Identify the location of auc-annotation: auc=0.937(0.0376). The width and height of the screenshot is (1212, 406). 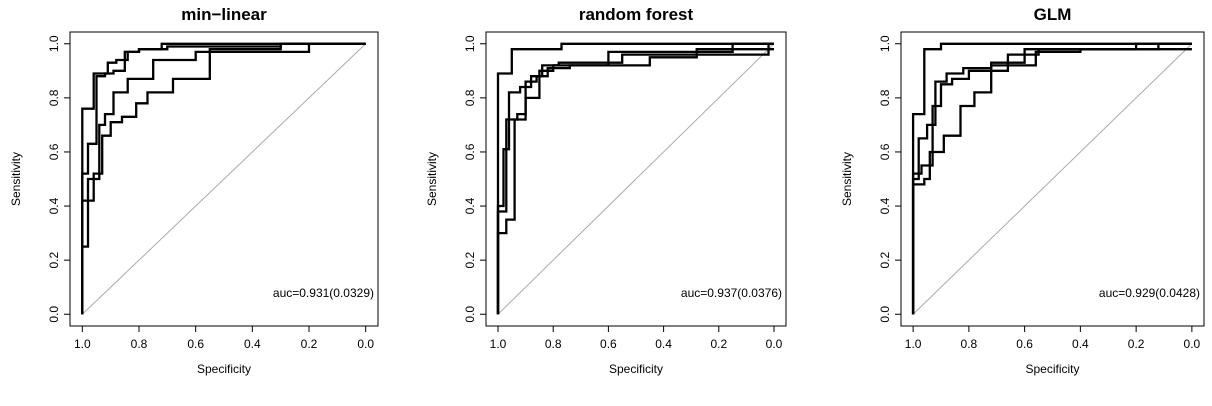
(731, 293).